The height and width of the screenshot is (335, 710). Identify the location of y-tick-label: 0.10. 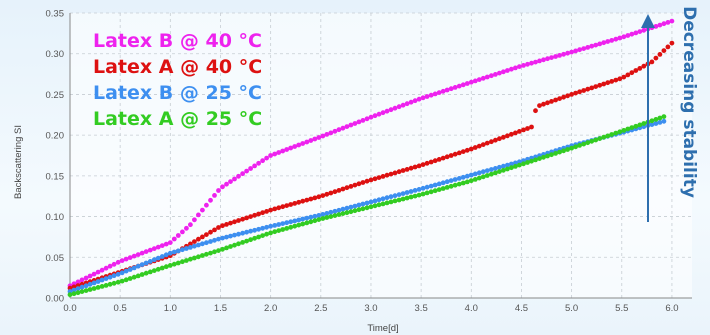
(55, 217).